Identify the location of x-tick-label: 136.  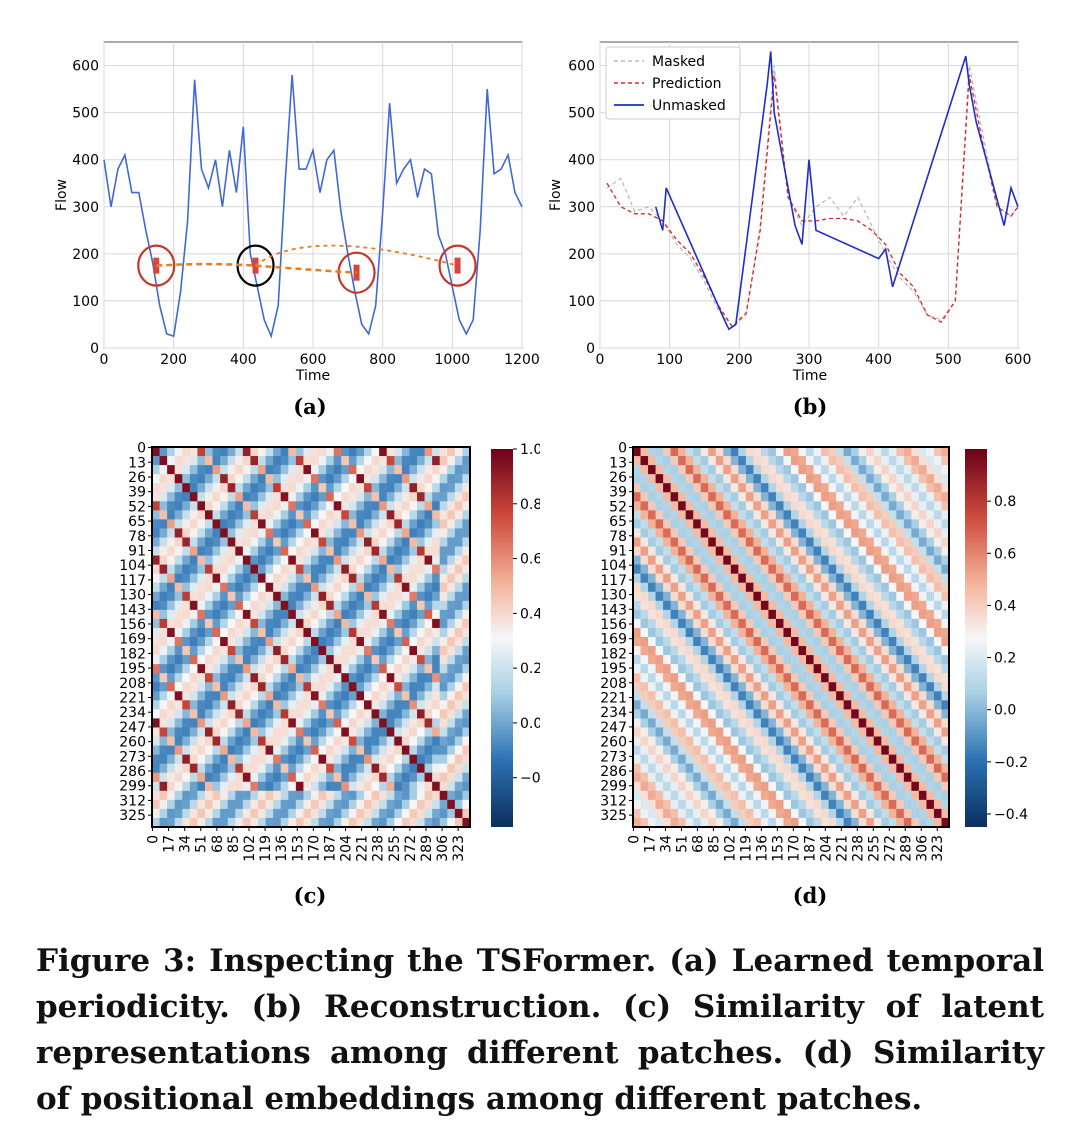
(282, 848).